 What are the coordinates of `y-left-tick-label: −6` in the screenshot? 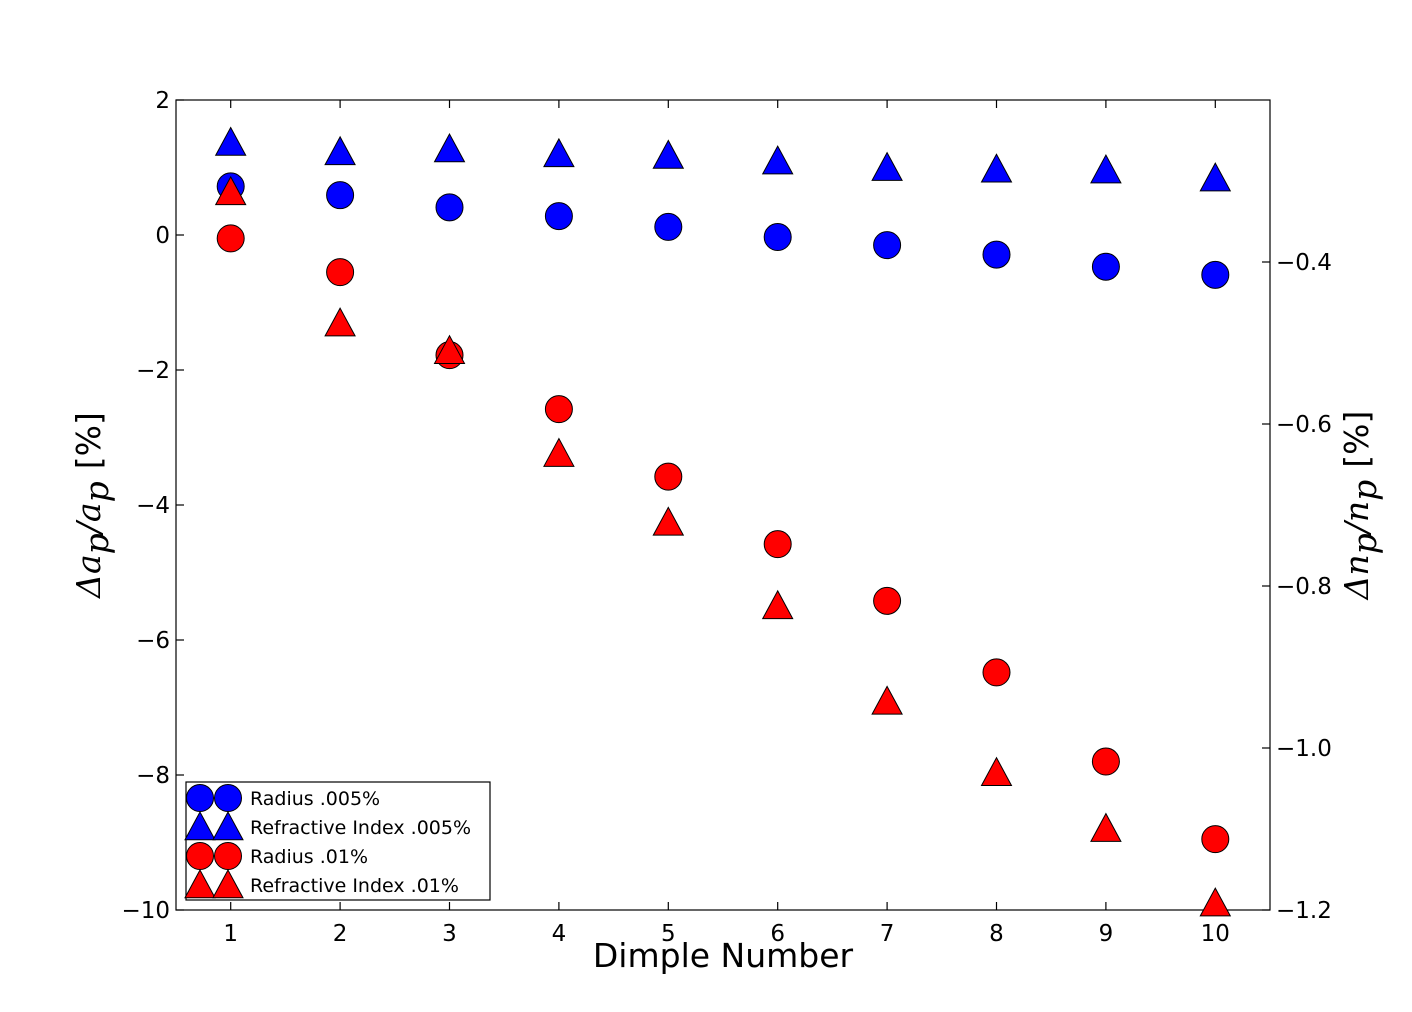 It's located at (153, 641).